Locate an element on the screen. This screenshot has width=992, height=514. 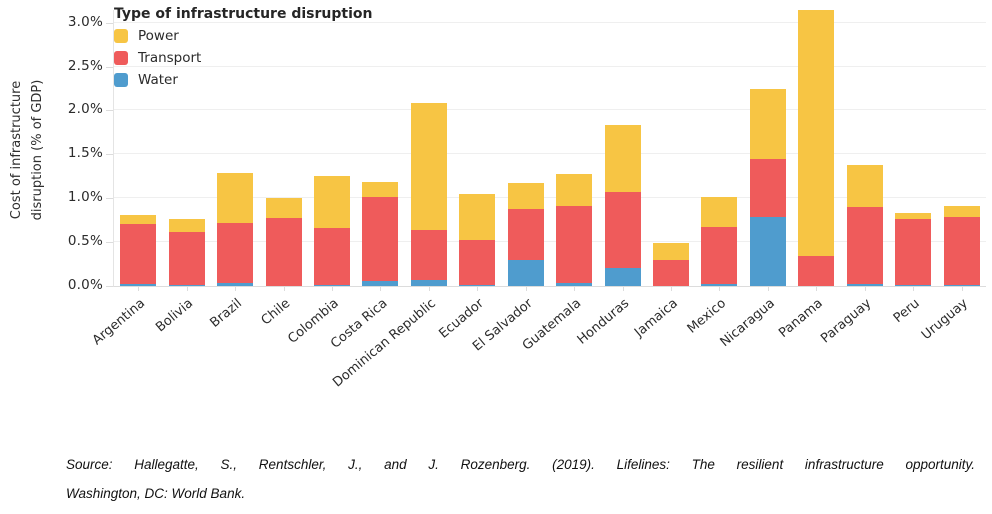
bar-slot-costa-rica: Costa Rica is located at coordinates (366, 181).